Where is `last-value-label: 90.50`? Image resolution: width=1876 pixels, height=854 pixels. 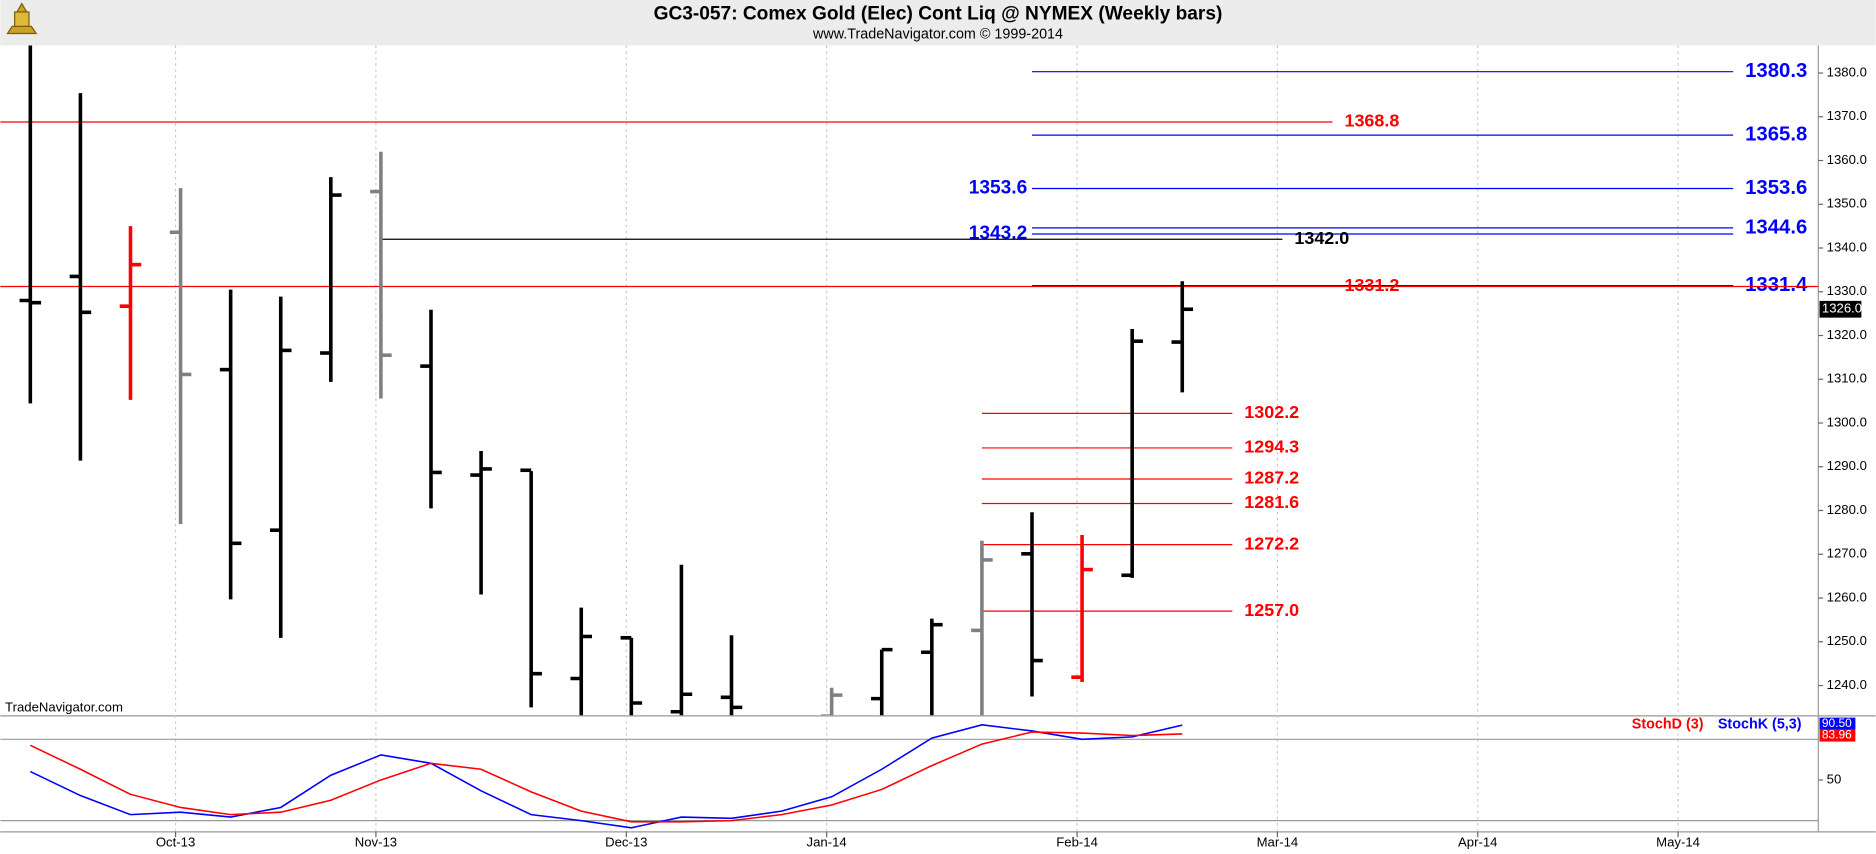
last-value-label: 90.50 is located at coordinates (1837, 723).